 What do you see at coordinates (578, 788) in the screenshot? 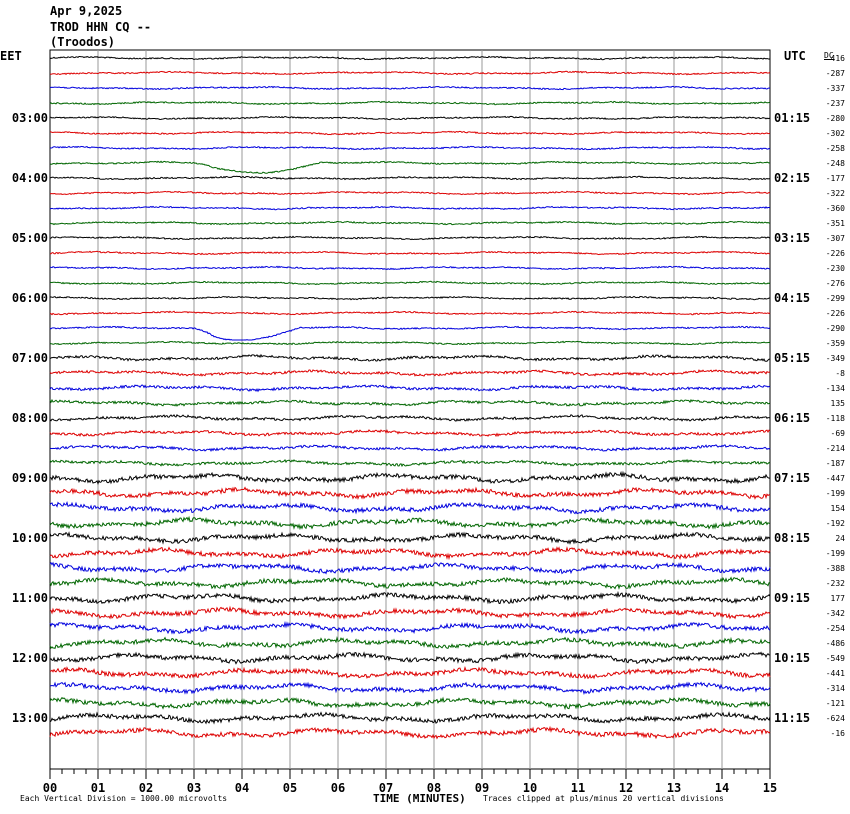
I see `x-tick-label: 11` at bounding box center [578, 788].